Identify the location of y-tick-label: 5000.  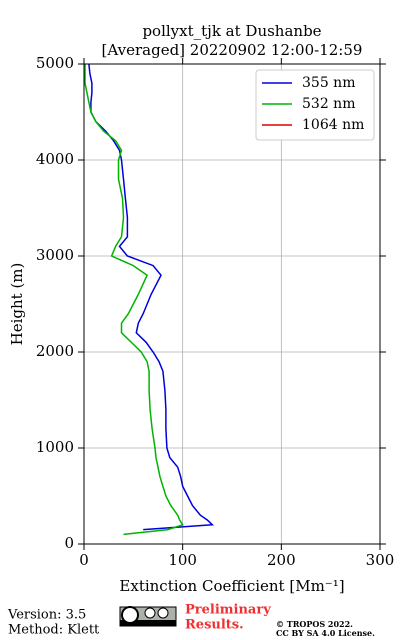
(55, 63).